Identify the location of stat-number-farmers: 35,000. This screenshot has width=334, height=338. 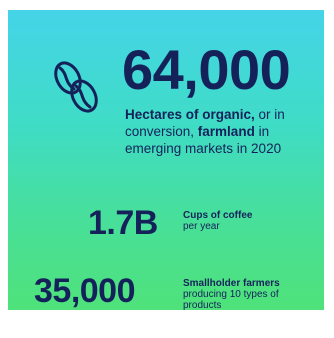
(85, 291).